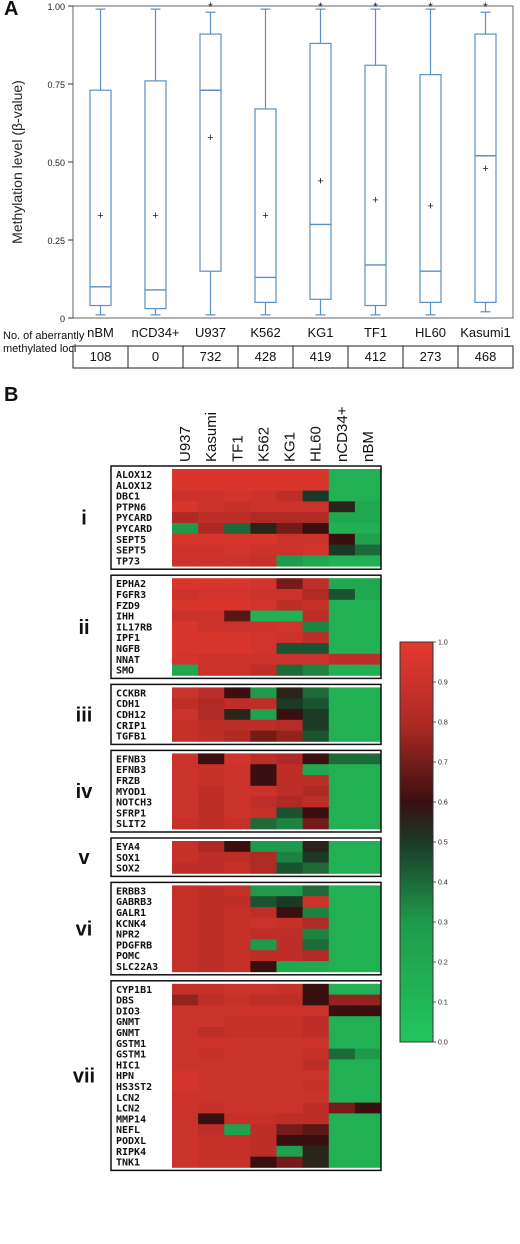 Image resolution: width=520 pixels, height=1244 pixels. Describe the element at coordinates (131, 595) in the screenshot. I see `gene-label: FGFR3` at that location.